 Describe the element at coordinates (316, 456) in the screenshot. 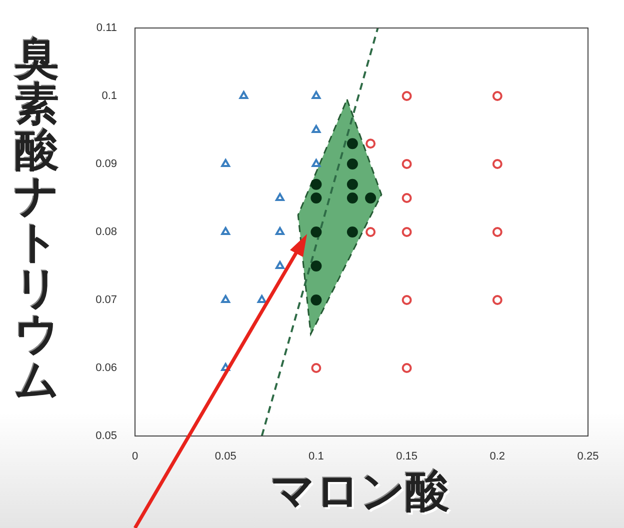

I see `x-tick-label: 0.1` at that location.